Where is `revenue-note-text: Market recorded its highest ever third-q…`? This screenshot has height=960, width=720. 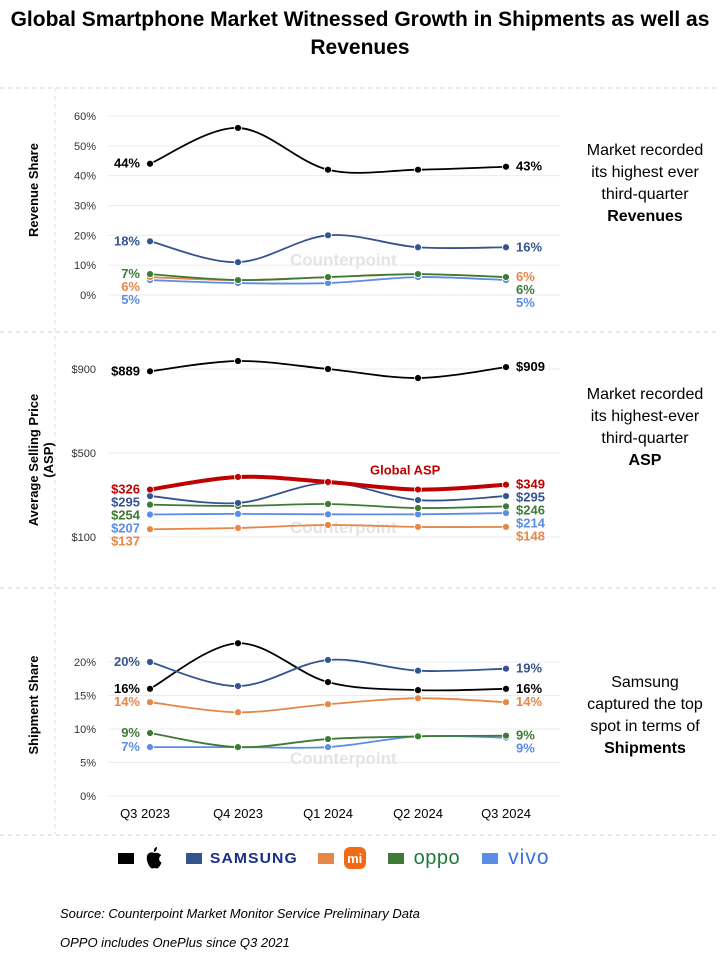 revenue-note-text: Market recorded its highest ever third-q… is located at coordinates (645, 172).